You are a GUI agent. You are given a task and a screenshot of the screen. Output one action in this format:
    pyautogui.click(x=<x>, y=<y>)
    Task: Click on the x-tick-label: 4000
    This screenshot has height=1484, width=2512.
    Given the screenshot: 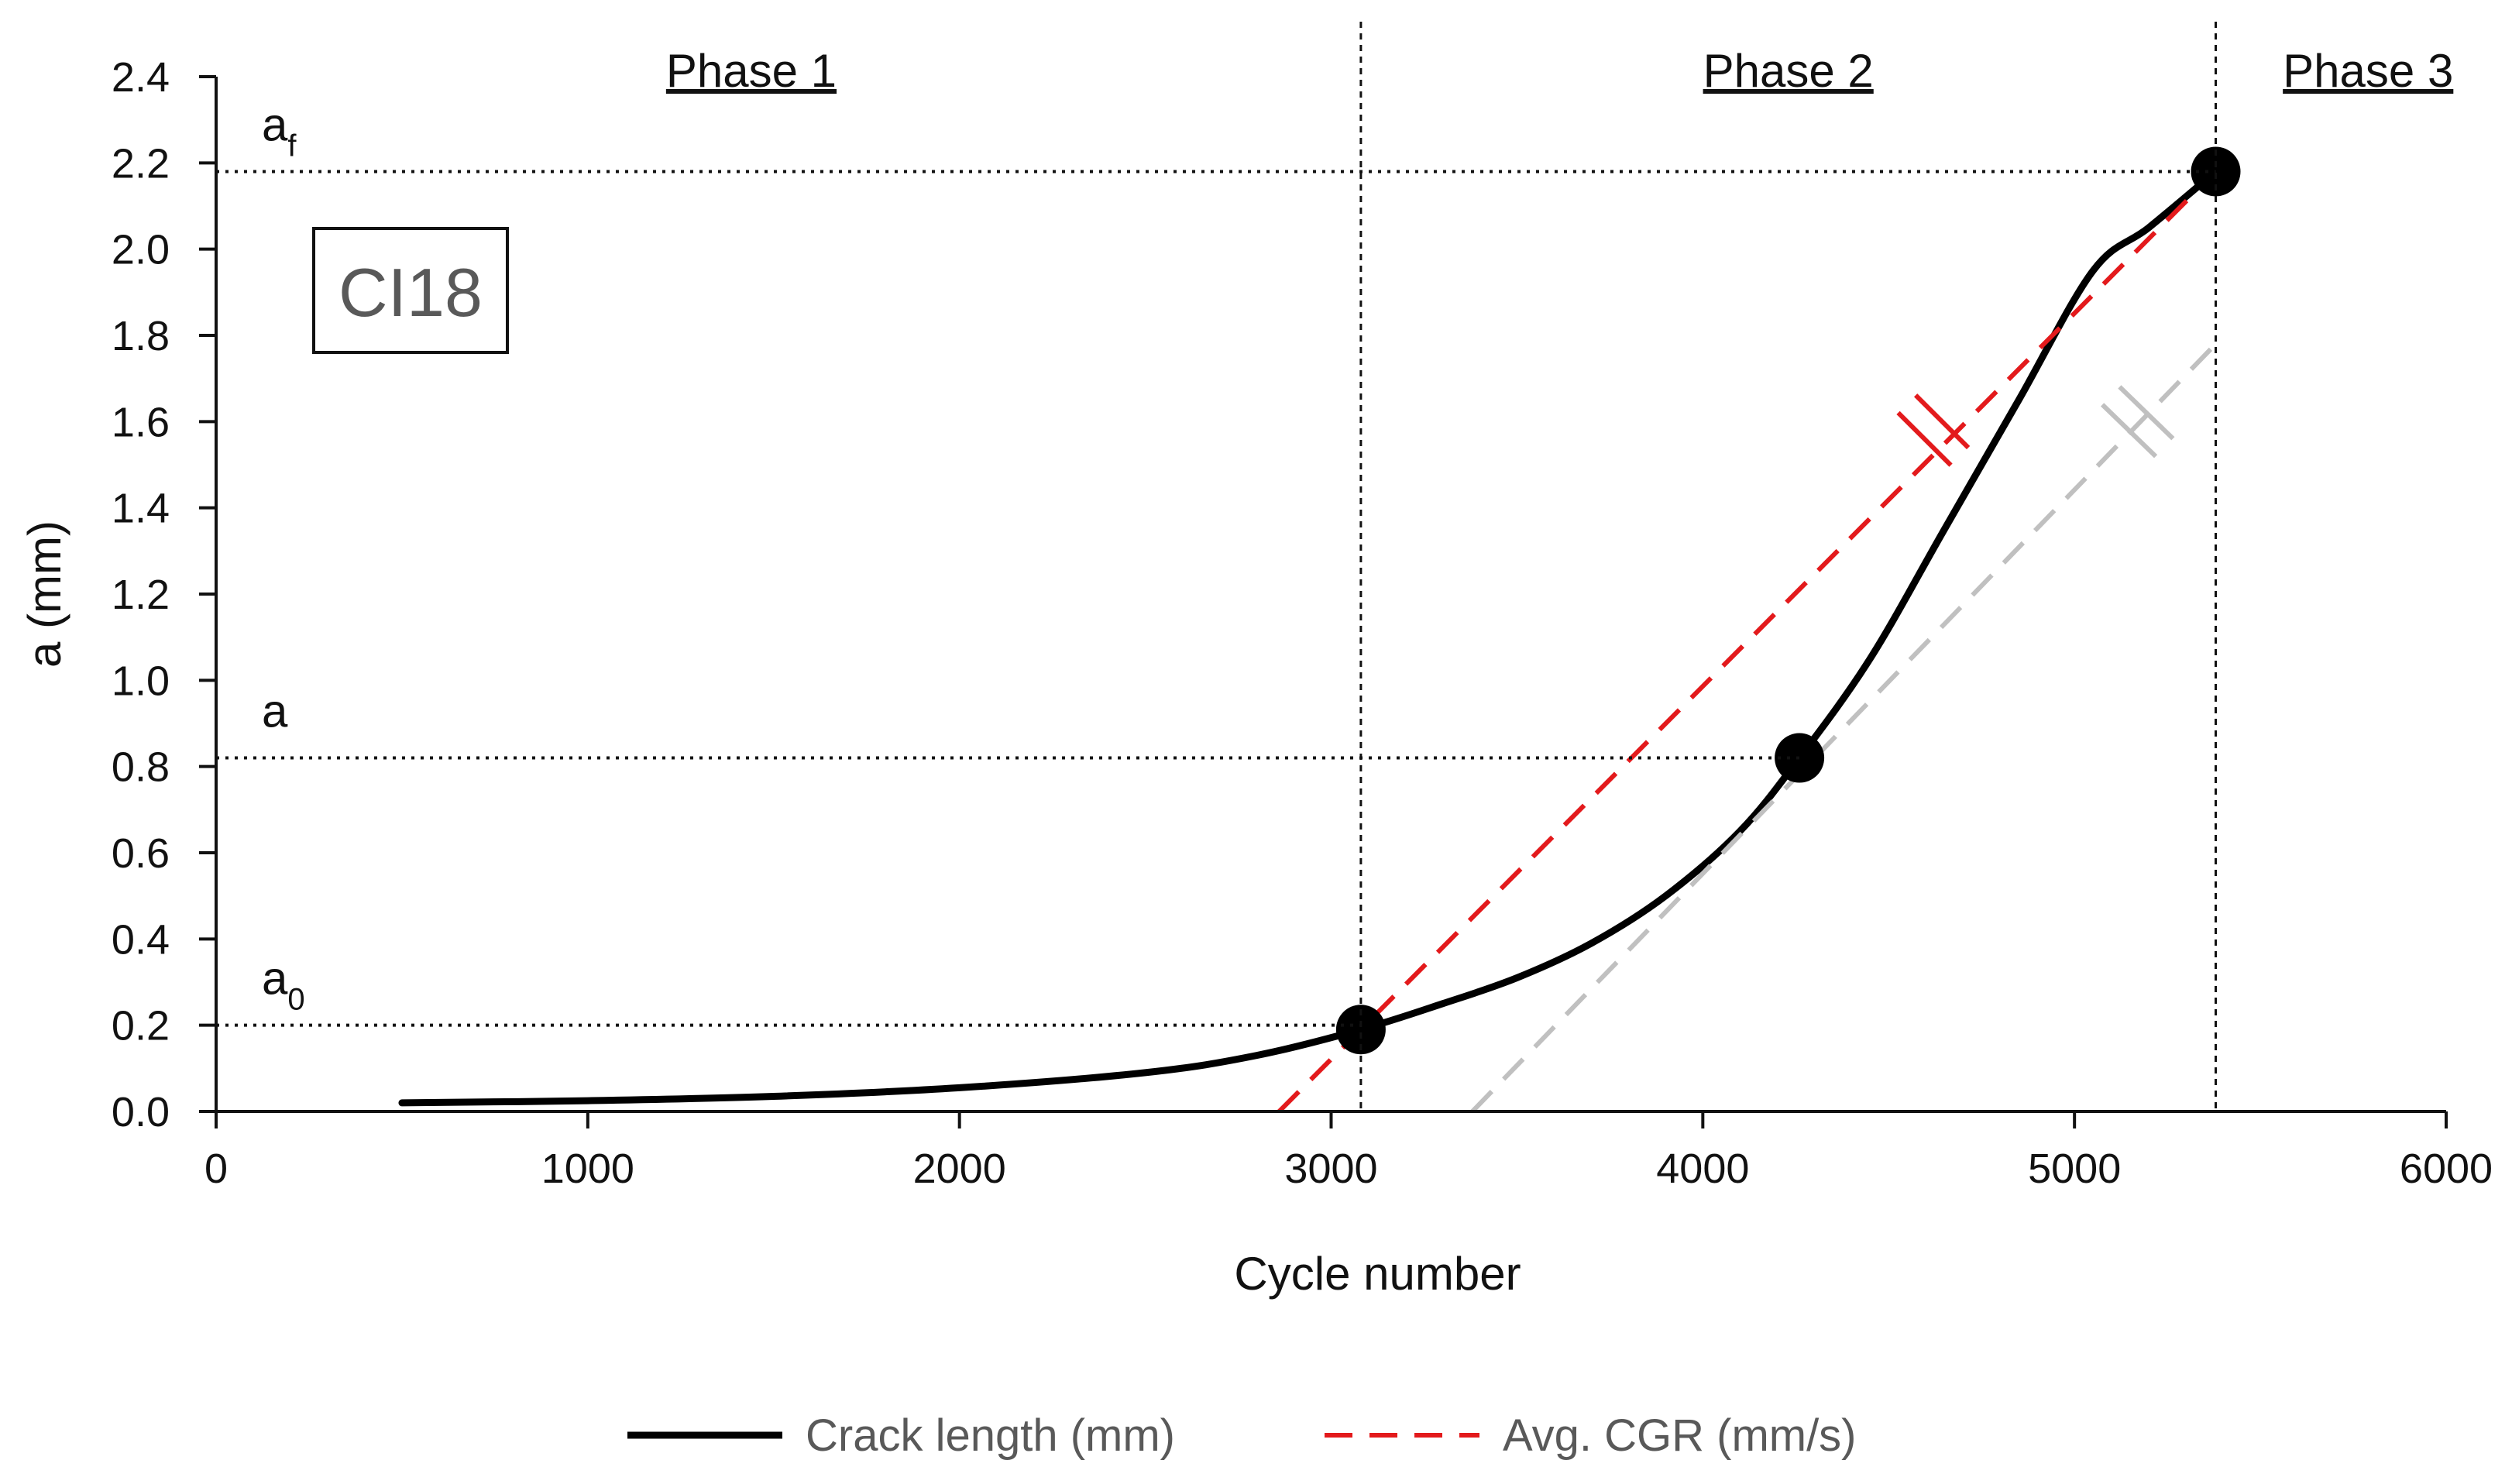 What is the action you would take?
    pyautogui.click(x=1702, y=1169)
    